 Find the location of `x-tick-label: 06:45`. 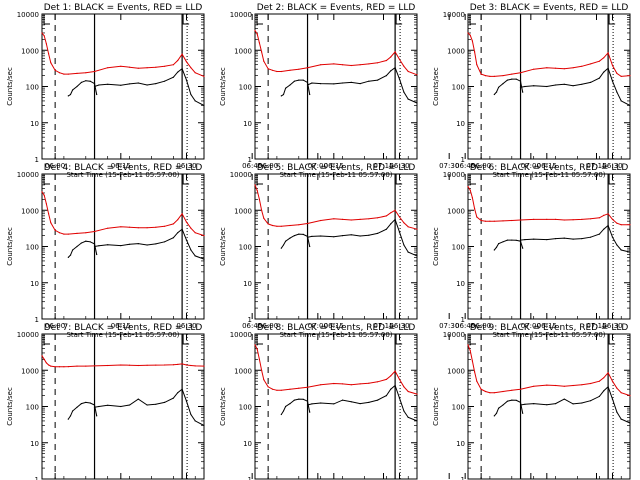

x-tick-label: 06:45 is located at coordinates (252, 166).